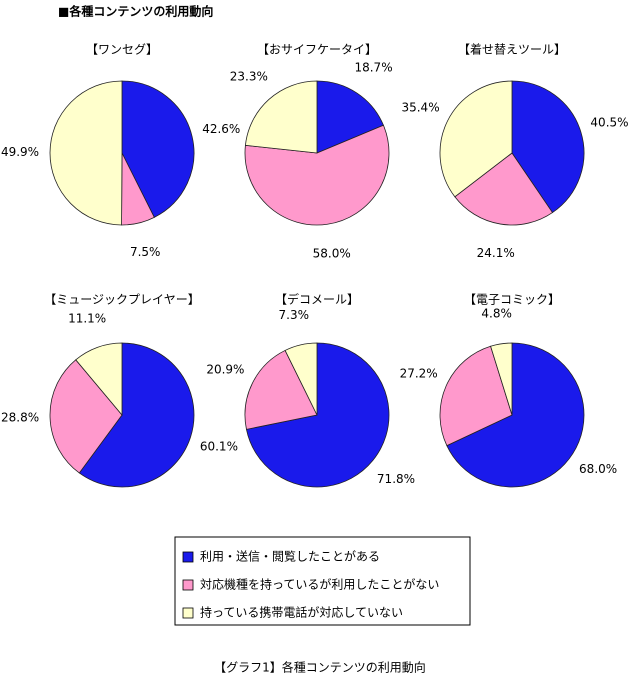 The image size is (640, 680). I want to click on pie-title: 【おサイフケータイ】, so click(317, 50).